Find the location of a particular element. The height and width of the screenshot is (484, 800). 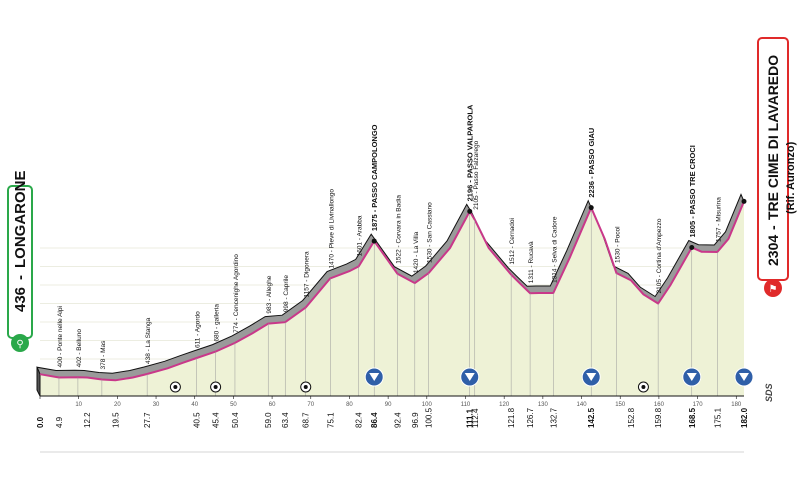

km-label: 59.0 is located at coordinates (268, 420).